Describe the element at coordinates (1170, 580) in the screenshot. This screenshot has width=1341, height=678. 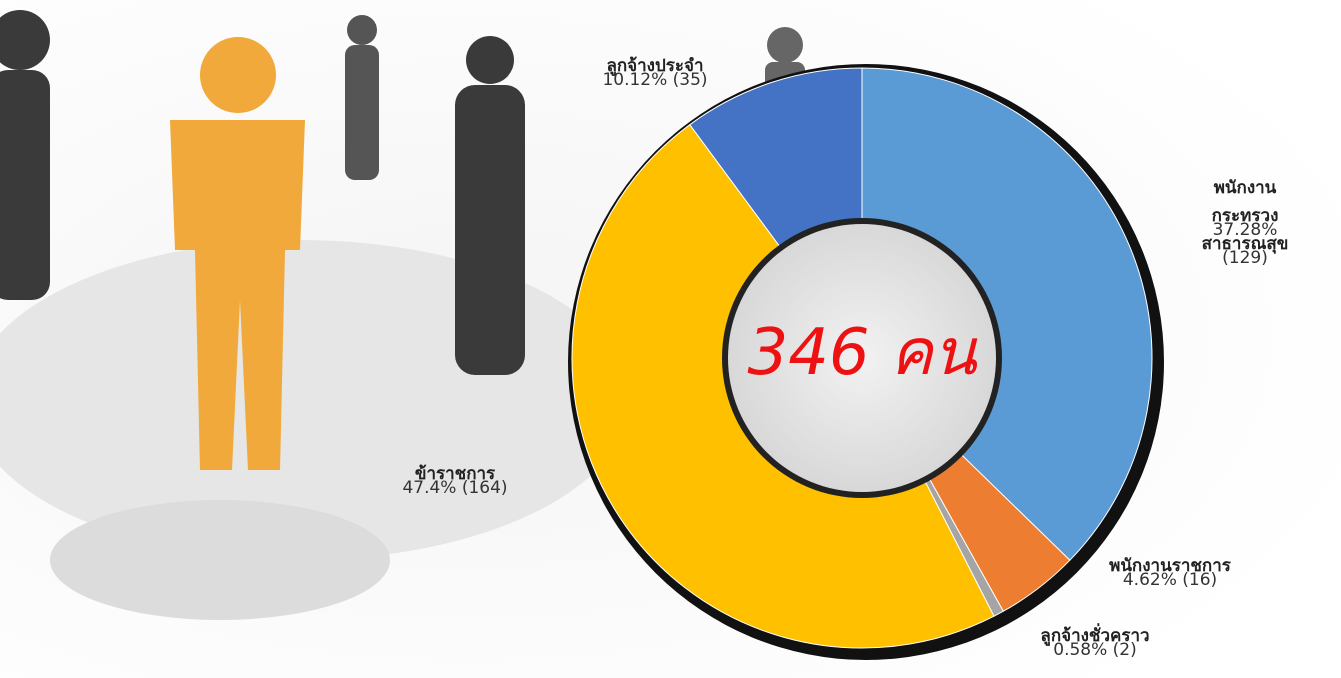
I see `value-label: 4.62% (16)` at that location.